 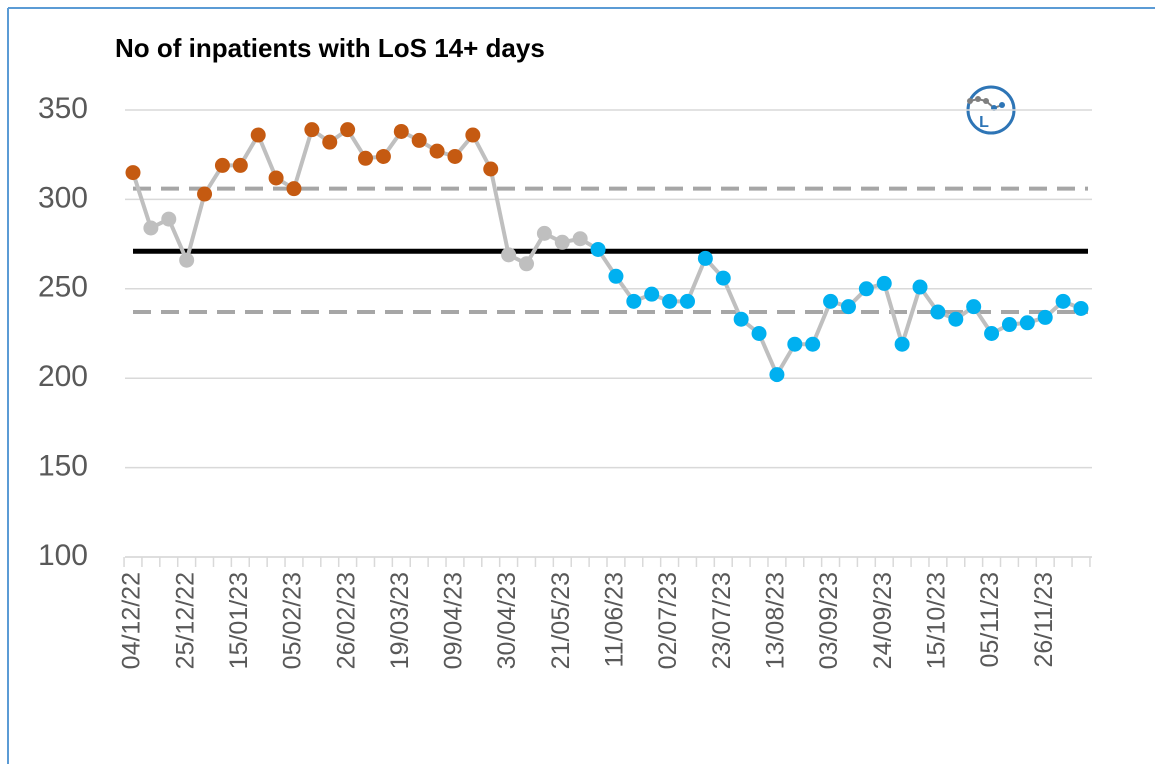 I want to click on x-tick-label: 24/09/23, so click(x=883, y=620).